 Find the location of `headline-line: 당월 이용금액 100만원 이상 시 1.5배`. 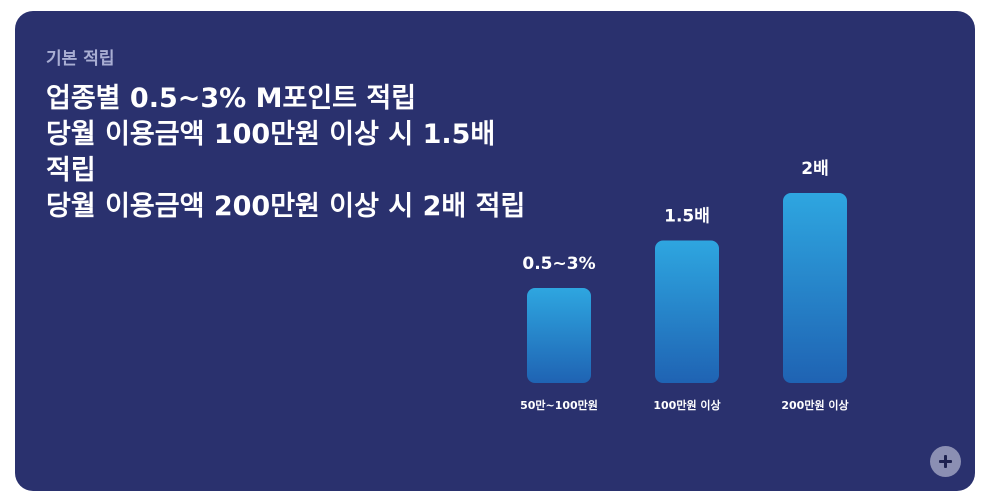

headline-line: 당월 이용금액 100만원 이상 시 1.5배 is located at coordinates (271, 134).